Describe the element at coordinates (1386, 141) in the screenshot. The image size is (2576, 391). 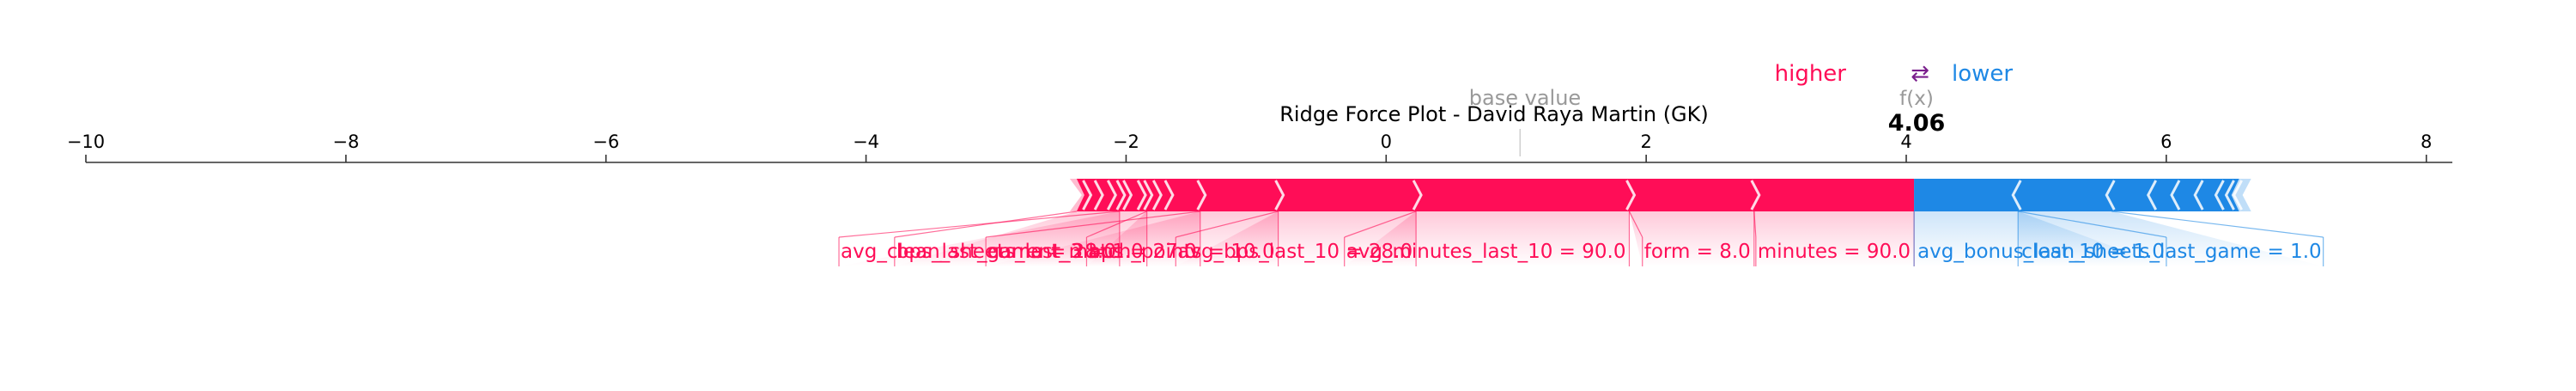
I see `x-tick-label: 0` at that location.